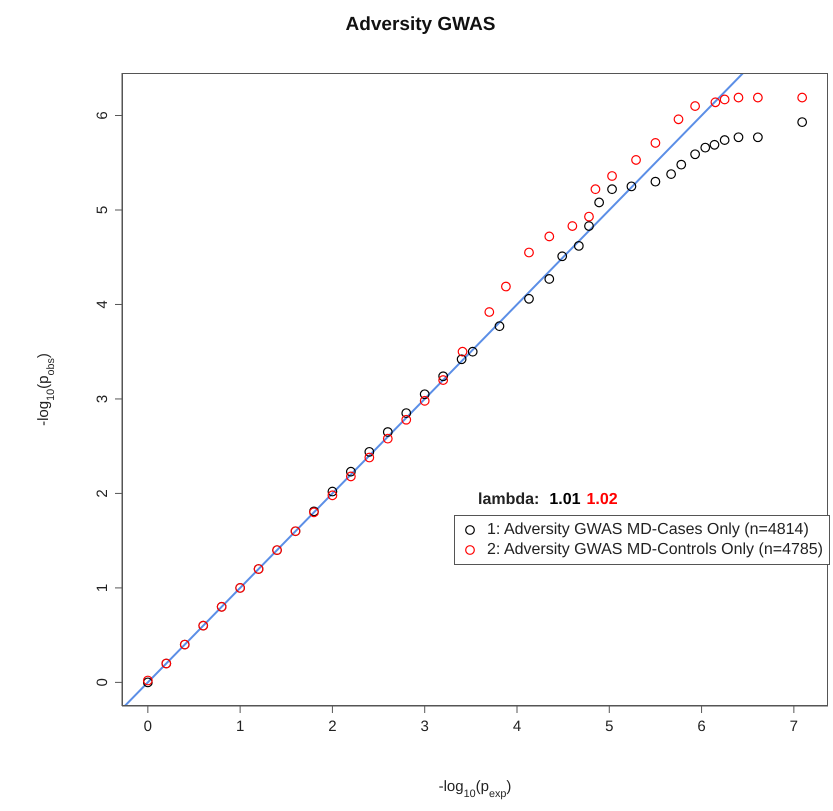  What do you see at coordinates (420, 25) in the screenshot?
I see `chart-title: Adversity GWAS` at bounding box center [420, 25].